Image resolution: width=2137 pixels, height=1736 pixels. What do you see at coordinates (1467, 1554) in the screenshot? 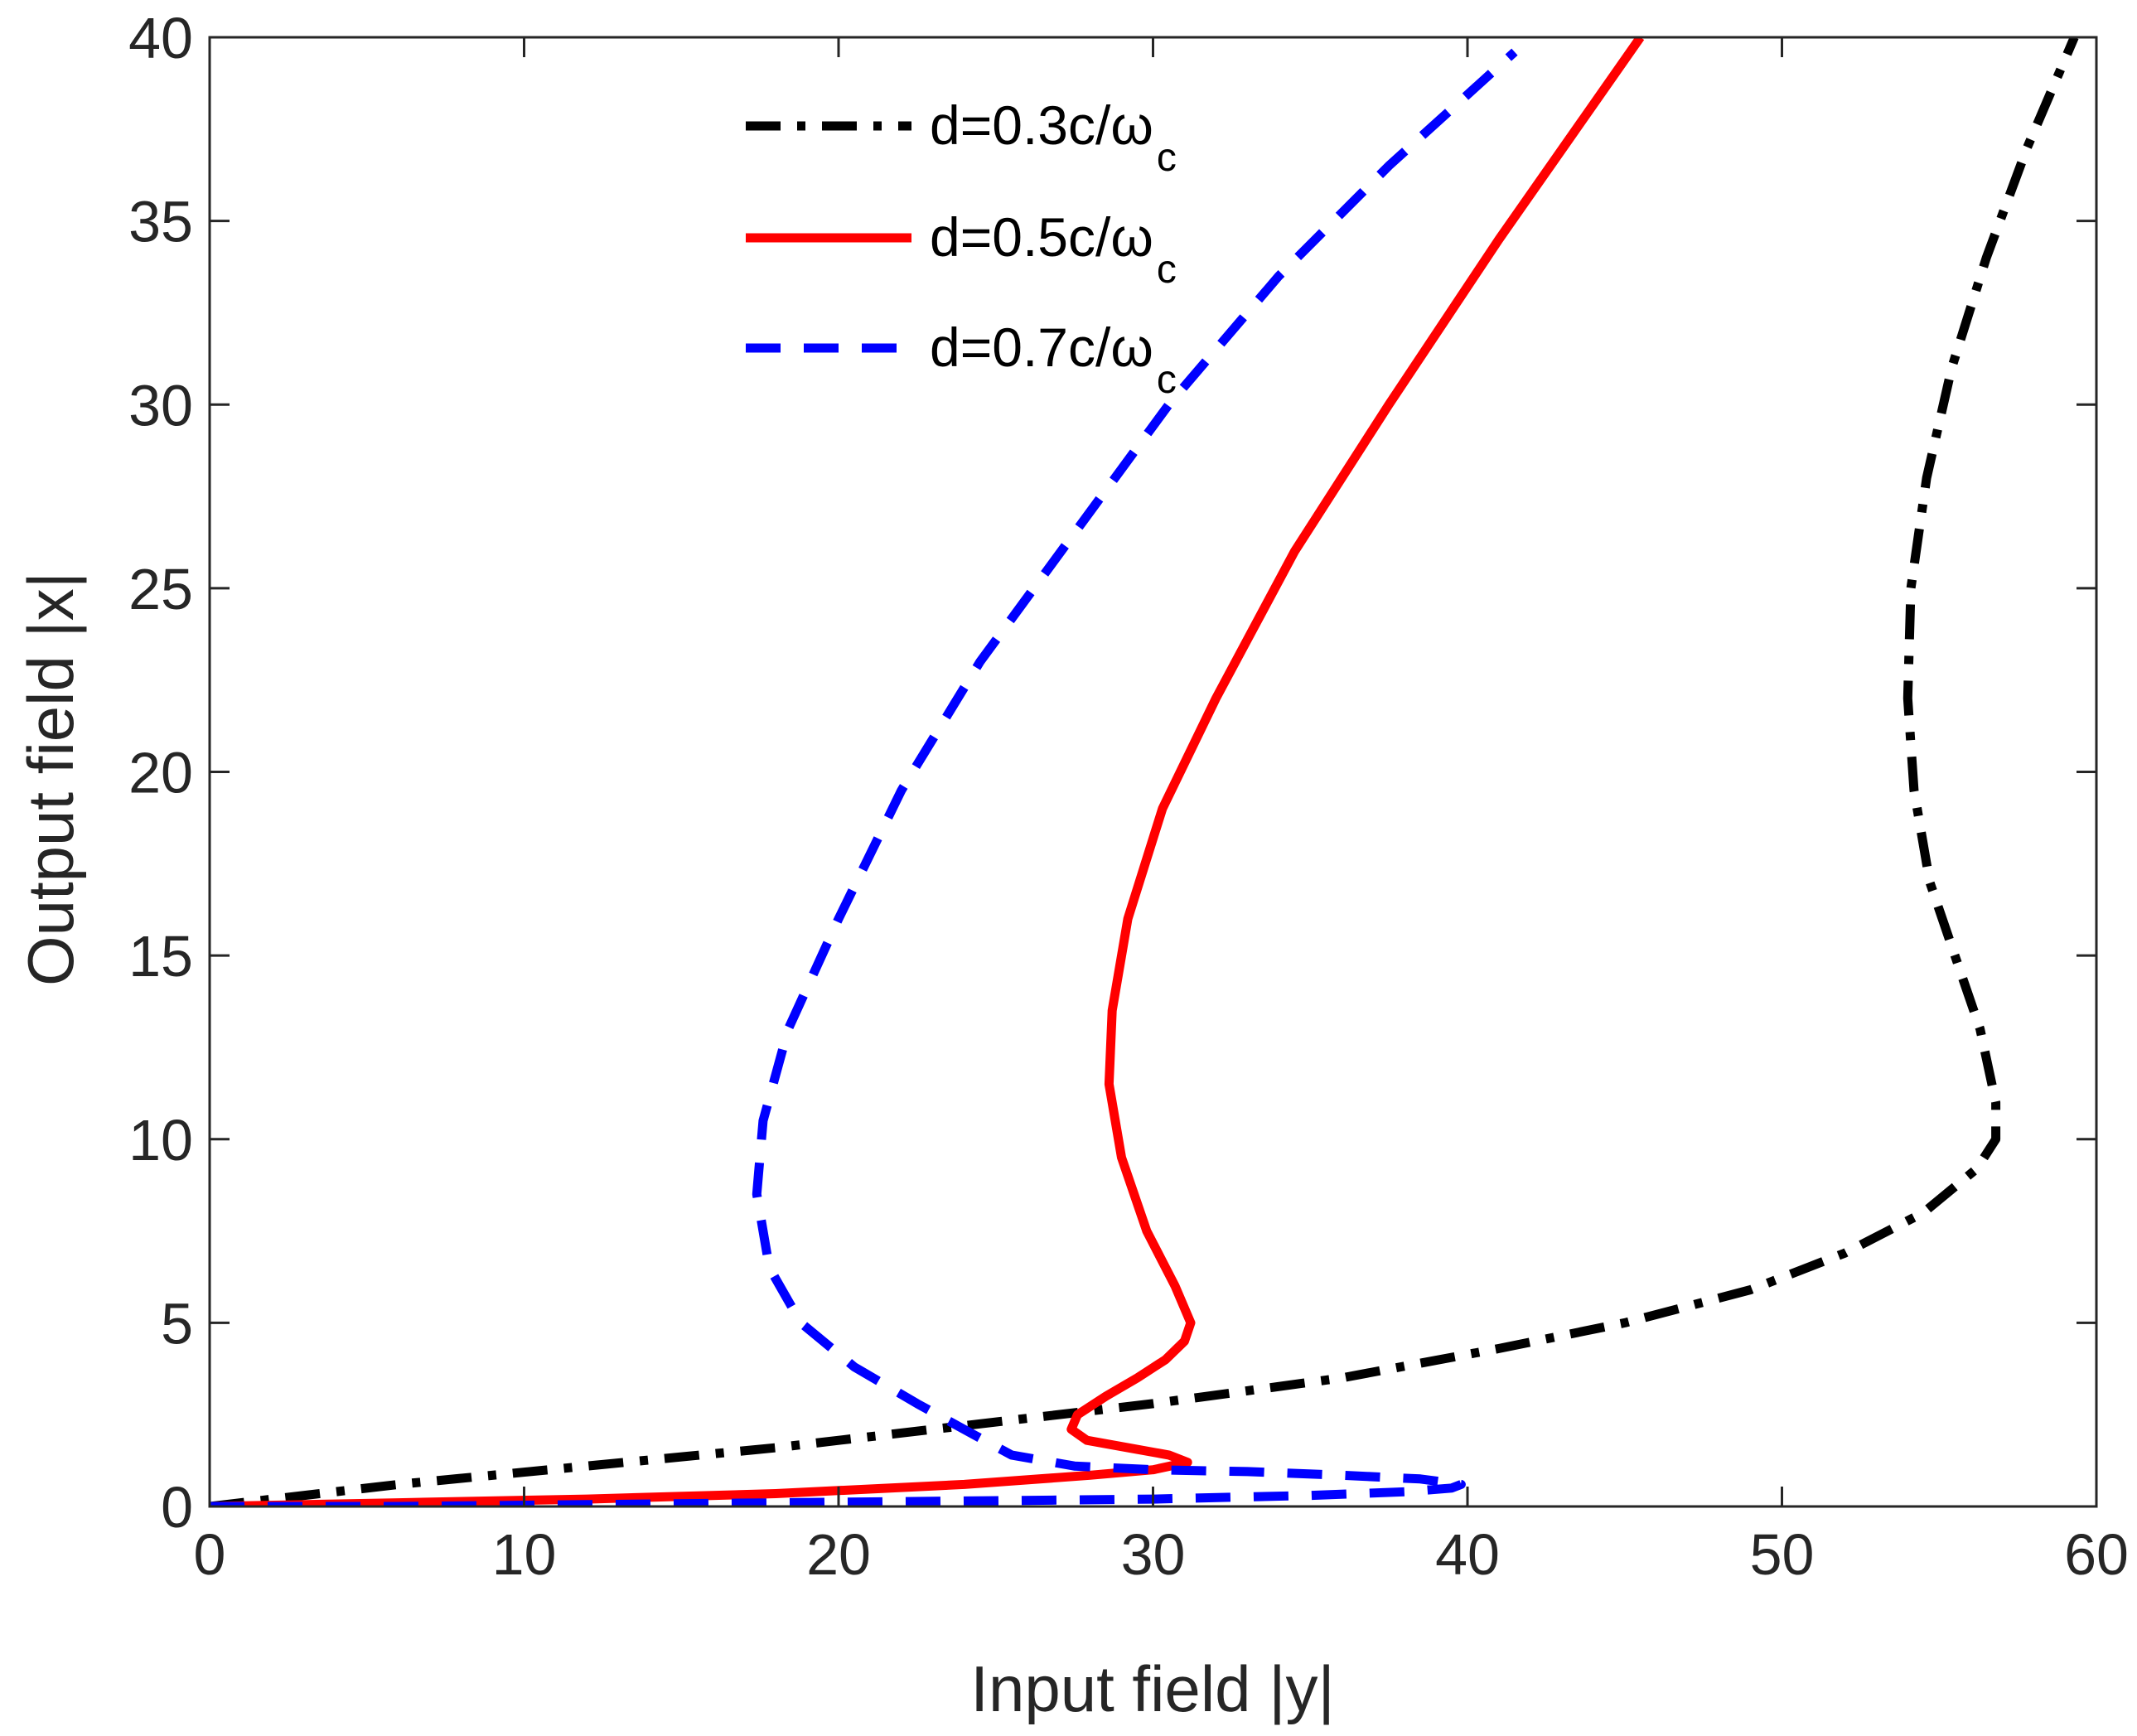
I see `x-tick-label: 40` at bounding box center [1467, 1554].